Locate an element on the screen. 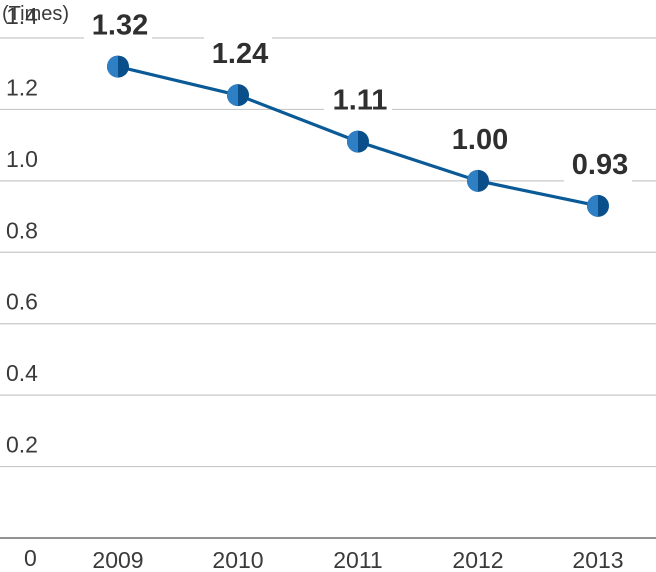 The height and width of the screenshot is (572, 656). data-label: 1.11 is located at coordinates (360, 101).